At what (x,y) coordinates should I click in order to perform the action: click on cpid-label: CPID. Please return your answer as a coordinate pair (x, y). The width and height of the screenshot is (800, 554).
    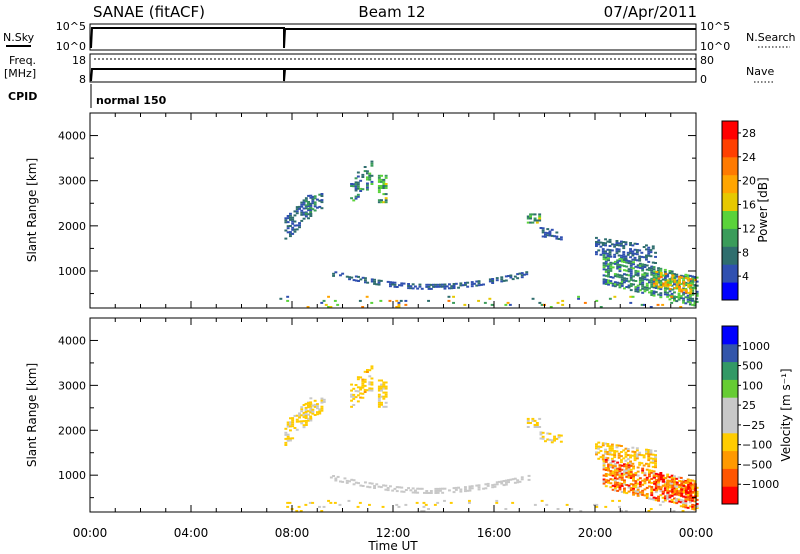
    Looking at the image, I should click on (22, 96).